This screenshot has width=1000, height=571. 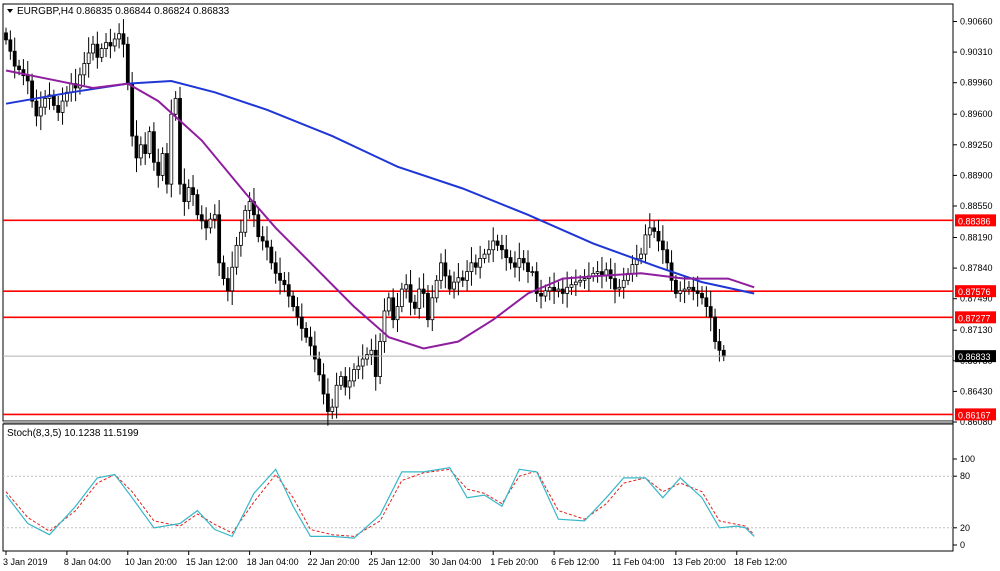 I want to click on price-tick-label: 0.89600, so click(x=976, y=114).